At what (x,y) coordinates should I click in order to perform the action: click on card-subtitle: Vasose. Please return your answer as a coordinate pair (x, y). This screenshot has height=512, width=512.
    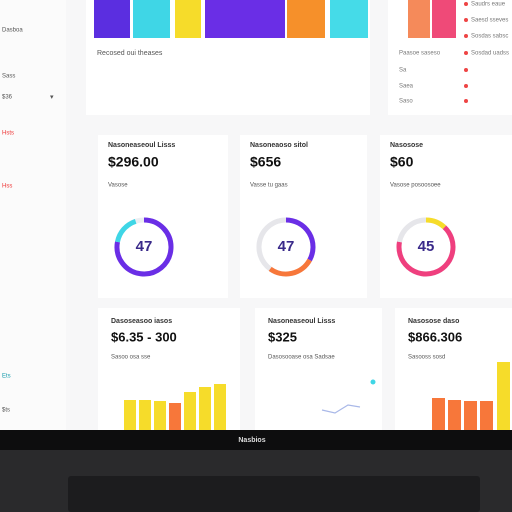
    Looking at the image, I should click on (118, 186).